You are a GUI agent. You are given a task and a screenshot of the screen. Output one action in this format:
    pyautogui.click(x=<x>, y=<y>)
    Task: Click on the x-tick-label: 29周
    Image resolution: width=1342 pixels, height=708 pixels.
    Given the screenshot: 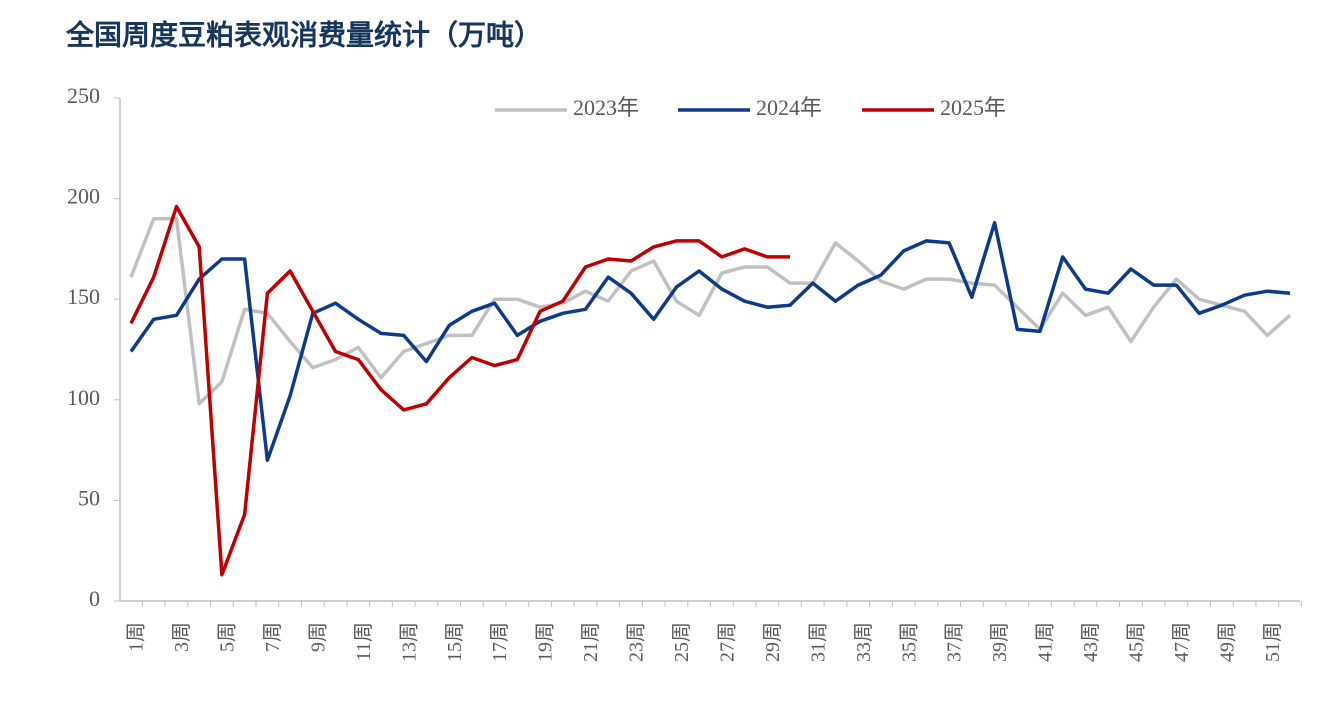 What is the action you would take?
    pyautogui.click(x=773, y=642)
    